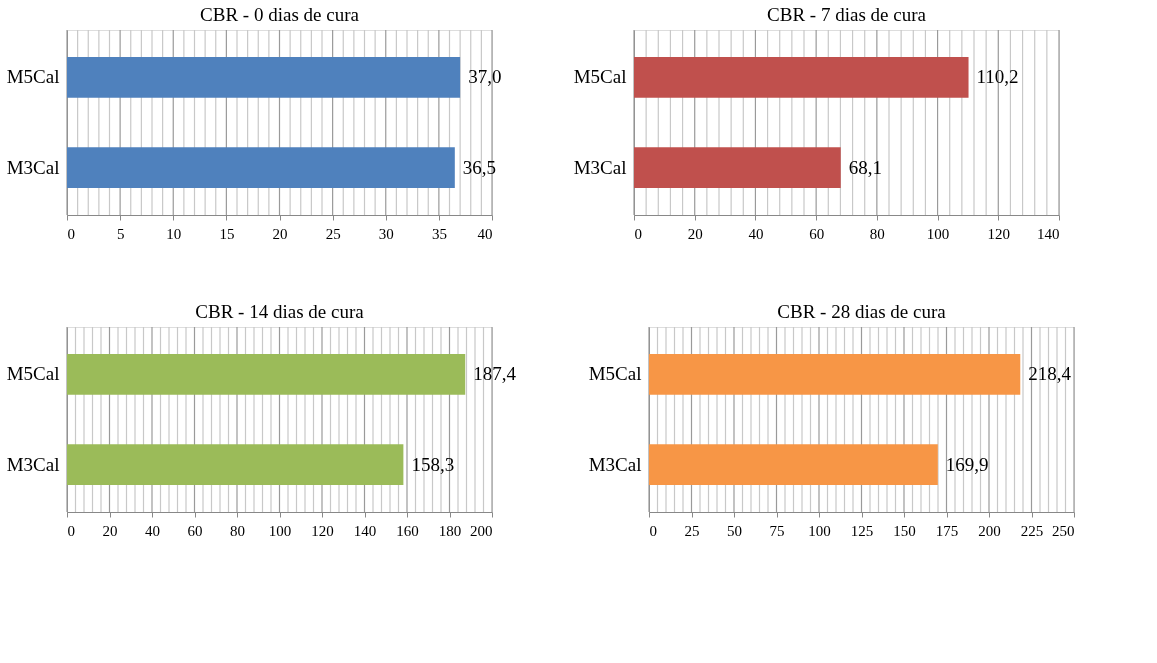 Image resolution: width=1157 pixels, height=663 pixels. What do you see at coordinates (847, 15) in the screenshot?
I see `chart-title: CBR - 7 dias de cura` at bounding box center [847, 15].